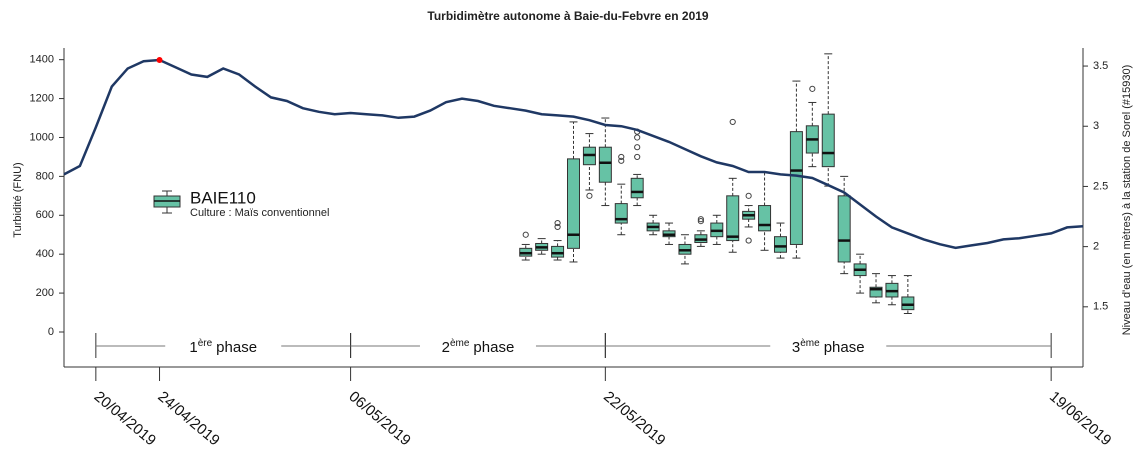  Describe the element at coordinates (446, 347) in the screenshot. I see `phase-number: 2` at that location.